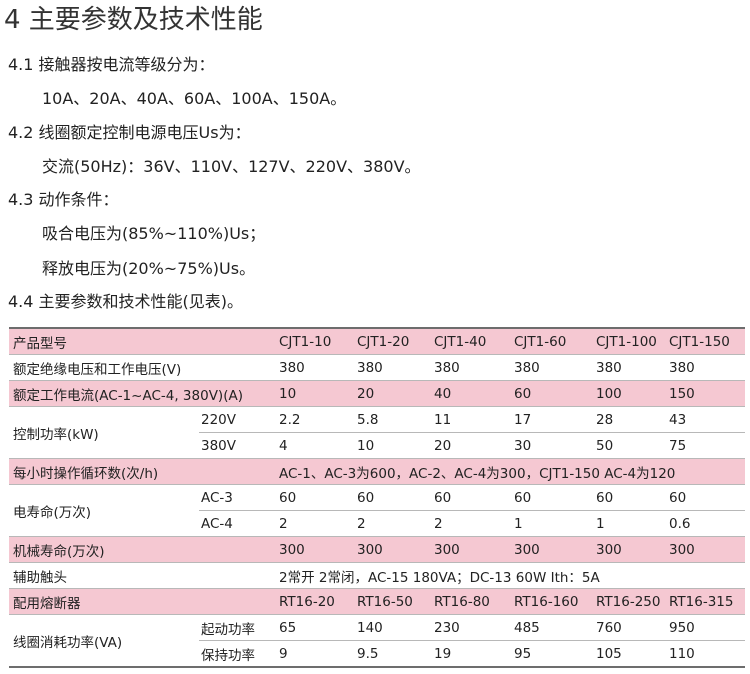  What do you see at coordinates (104, 510) in the screenshot?
I see `row-label: 电寿命(万次)` at bounding box center [104, 510].